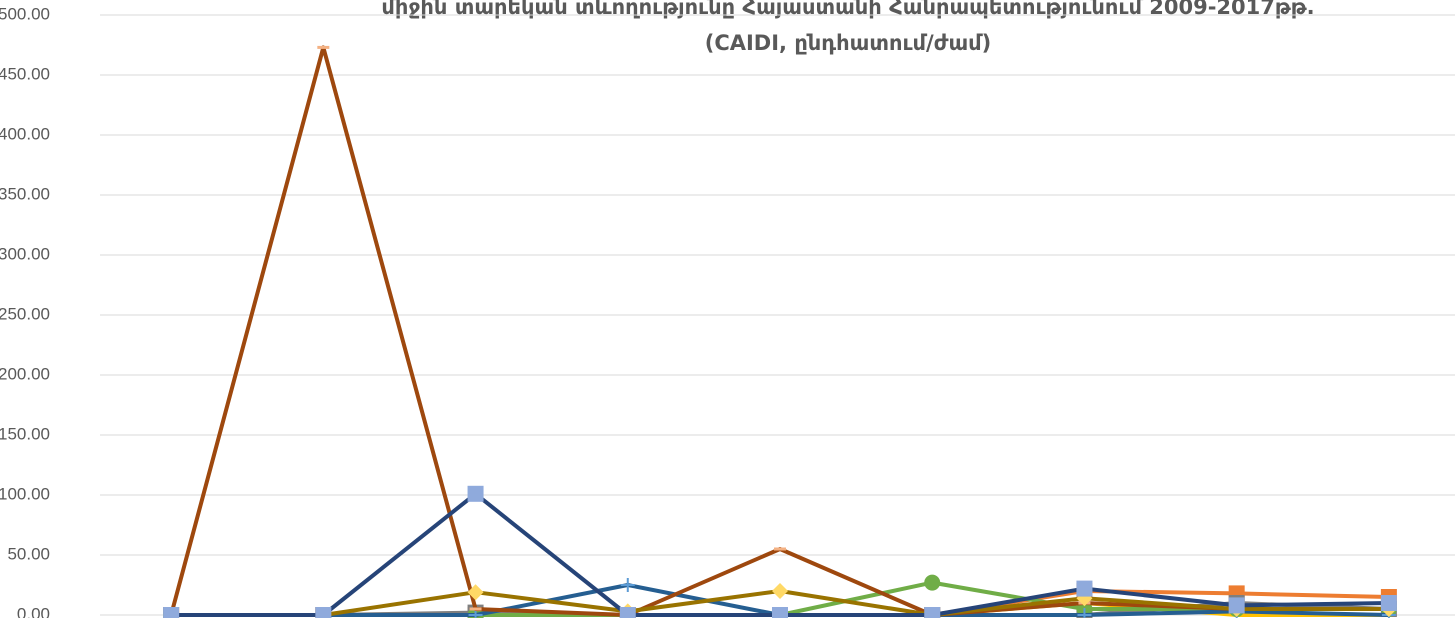 The image size is (1455, 618). What do you see at coordinates (25, 493) in the screenshot?
I see `y-tick-label: 100.00` at bounding box center [25, 493].